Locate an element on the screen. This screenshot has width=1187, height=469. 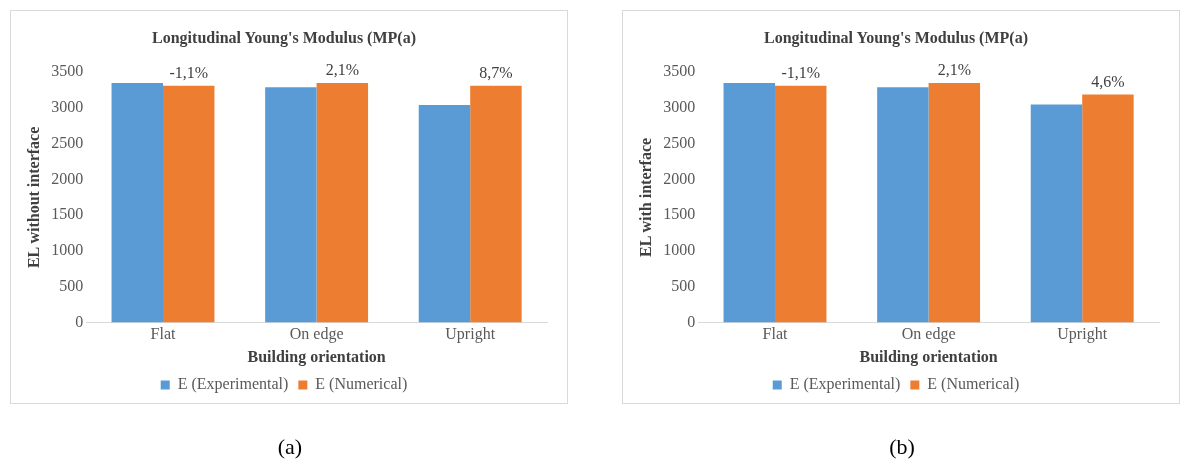
y-axis-title: EL without interface is located at coordinates (33, 197).